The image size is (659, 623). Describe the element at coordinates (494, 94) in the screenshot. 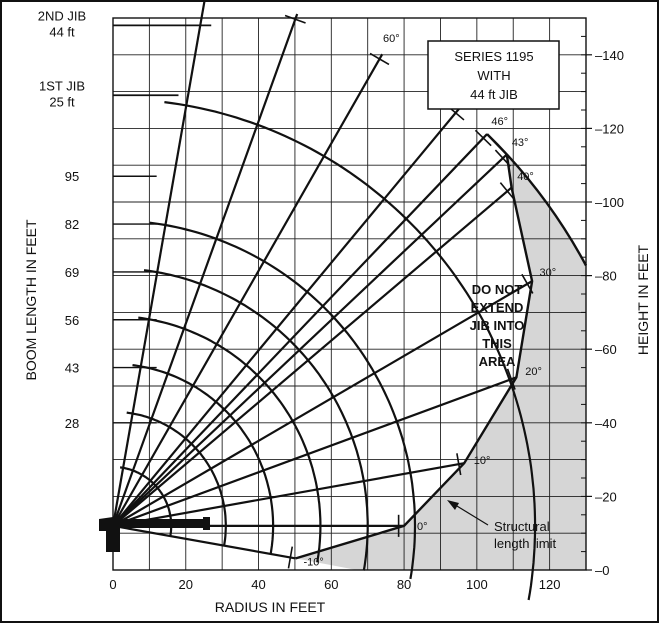

I see `info-box-line-3: 44 ft JIB` at that location.